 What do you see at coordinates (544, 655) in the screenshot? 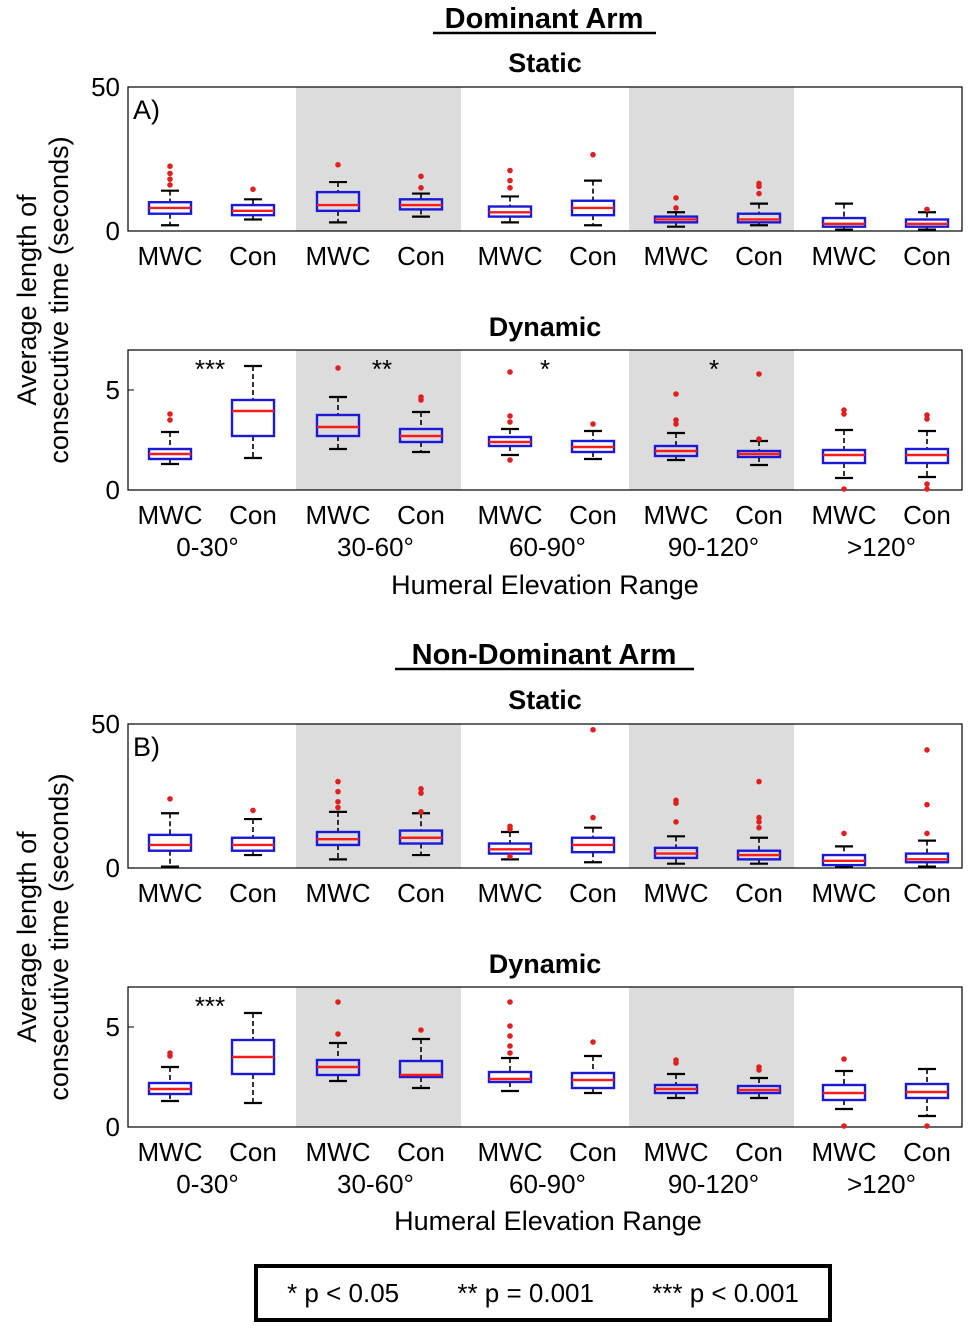
I see `section-title-non-dominant: Non-Dominant Arm` at bounding box center [544, 655].